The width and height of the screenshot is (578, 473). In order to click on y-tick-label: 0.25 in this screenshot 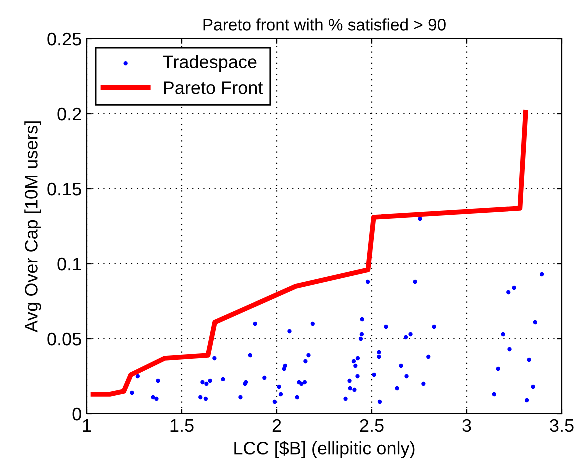, I will do `click(65, 39)`.